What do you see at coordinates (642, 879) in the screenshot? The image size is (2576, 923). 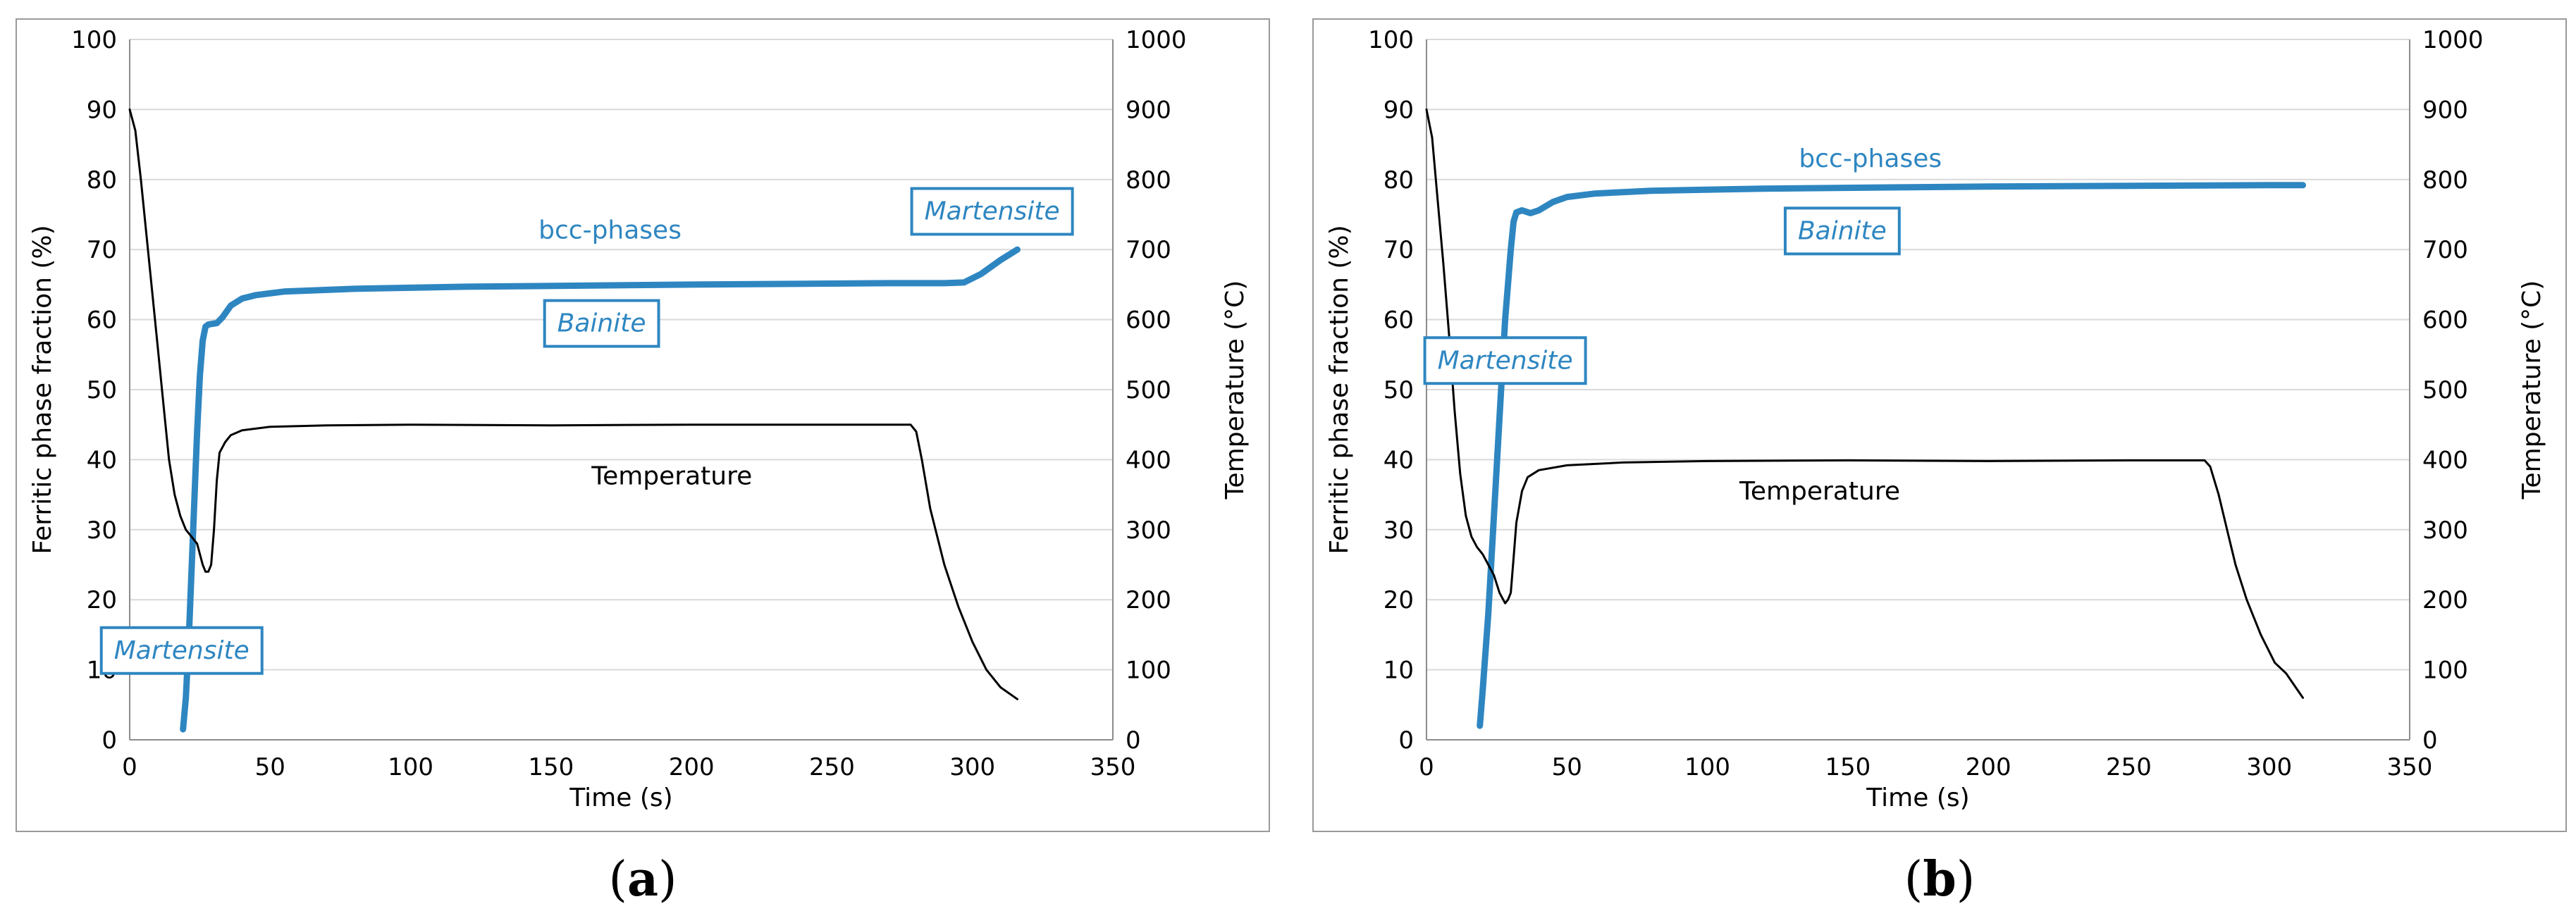 I see `caption-a: (a)` at bounding box center [642, 879].